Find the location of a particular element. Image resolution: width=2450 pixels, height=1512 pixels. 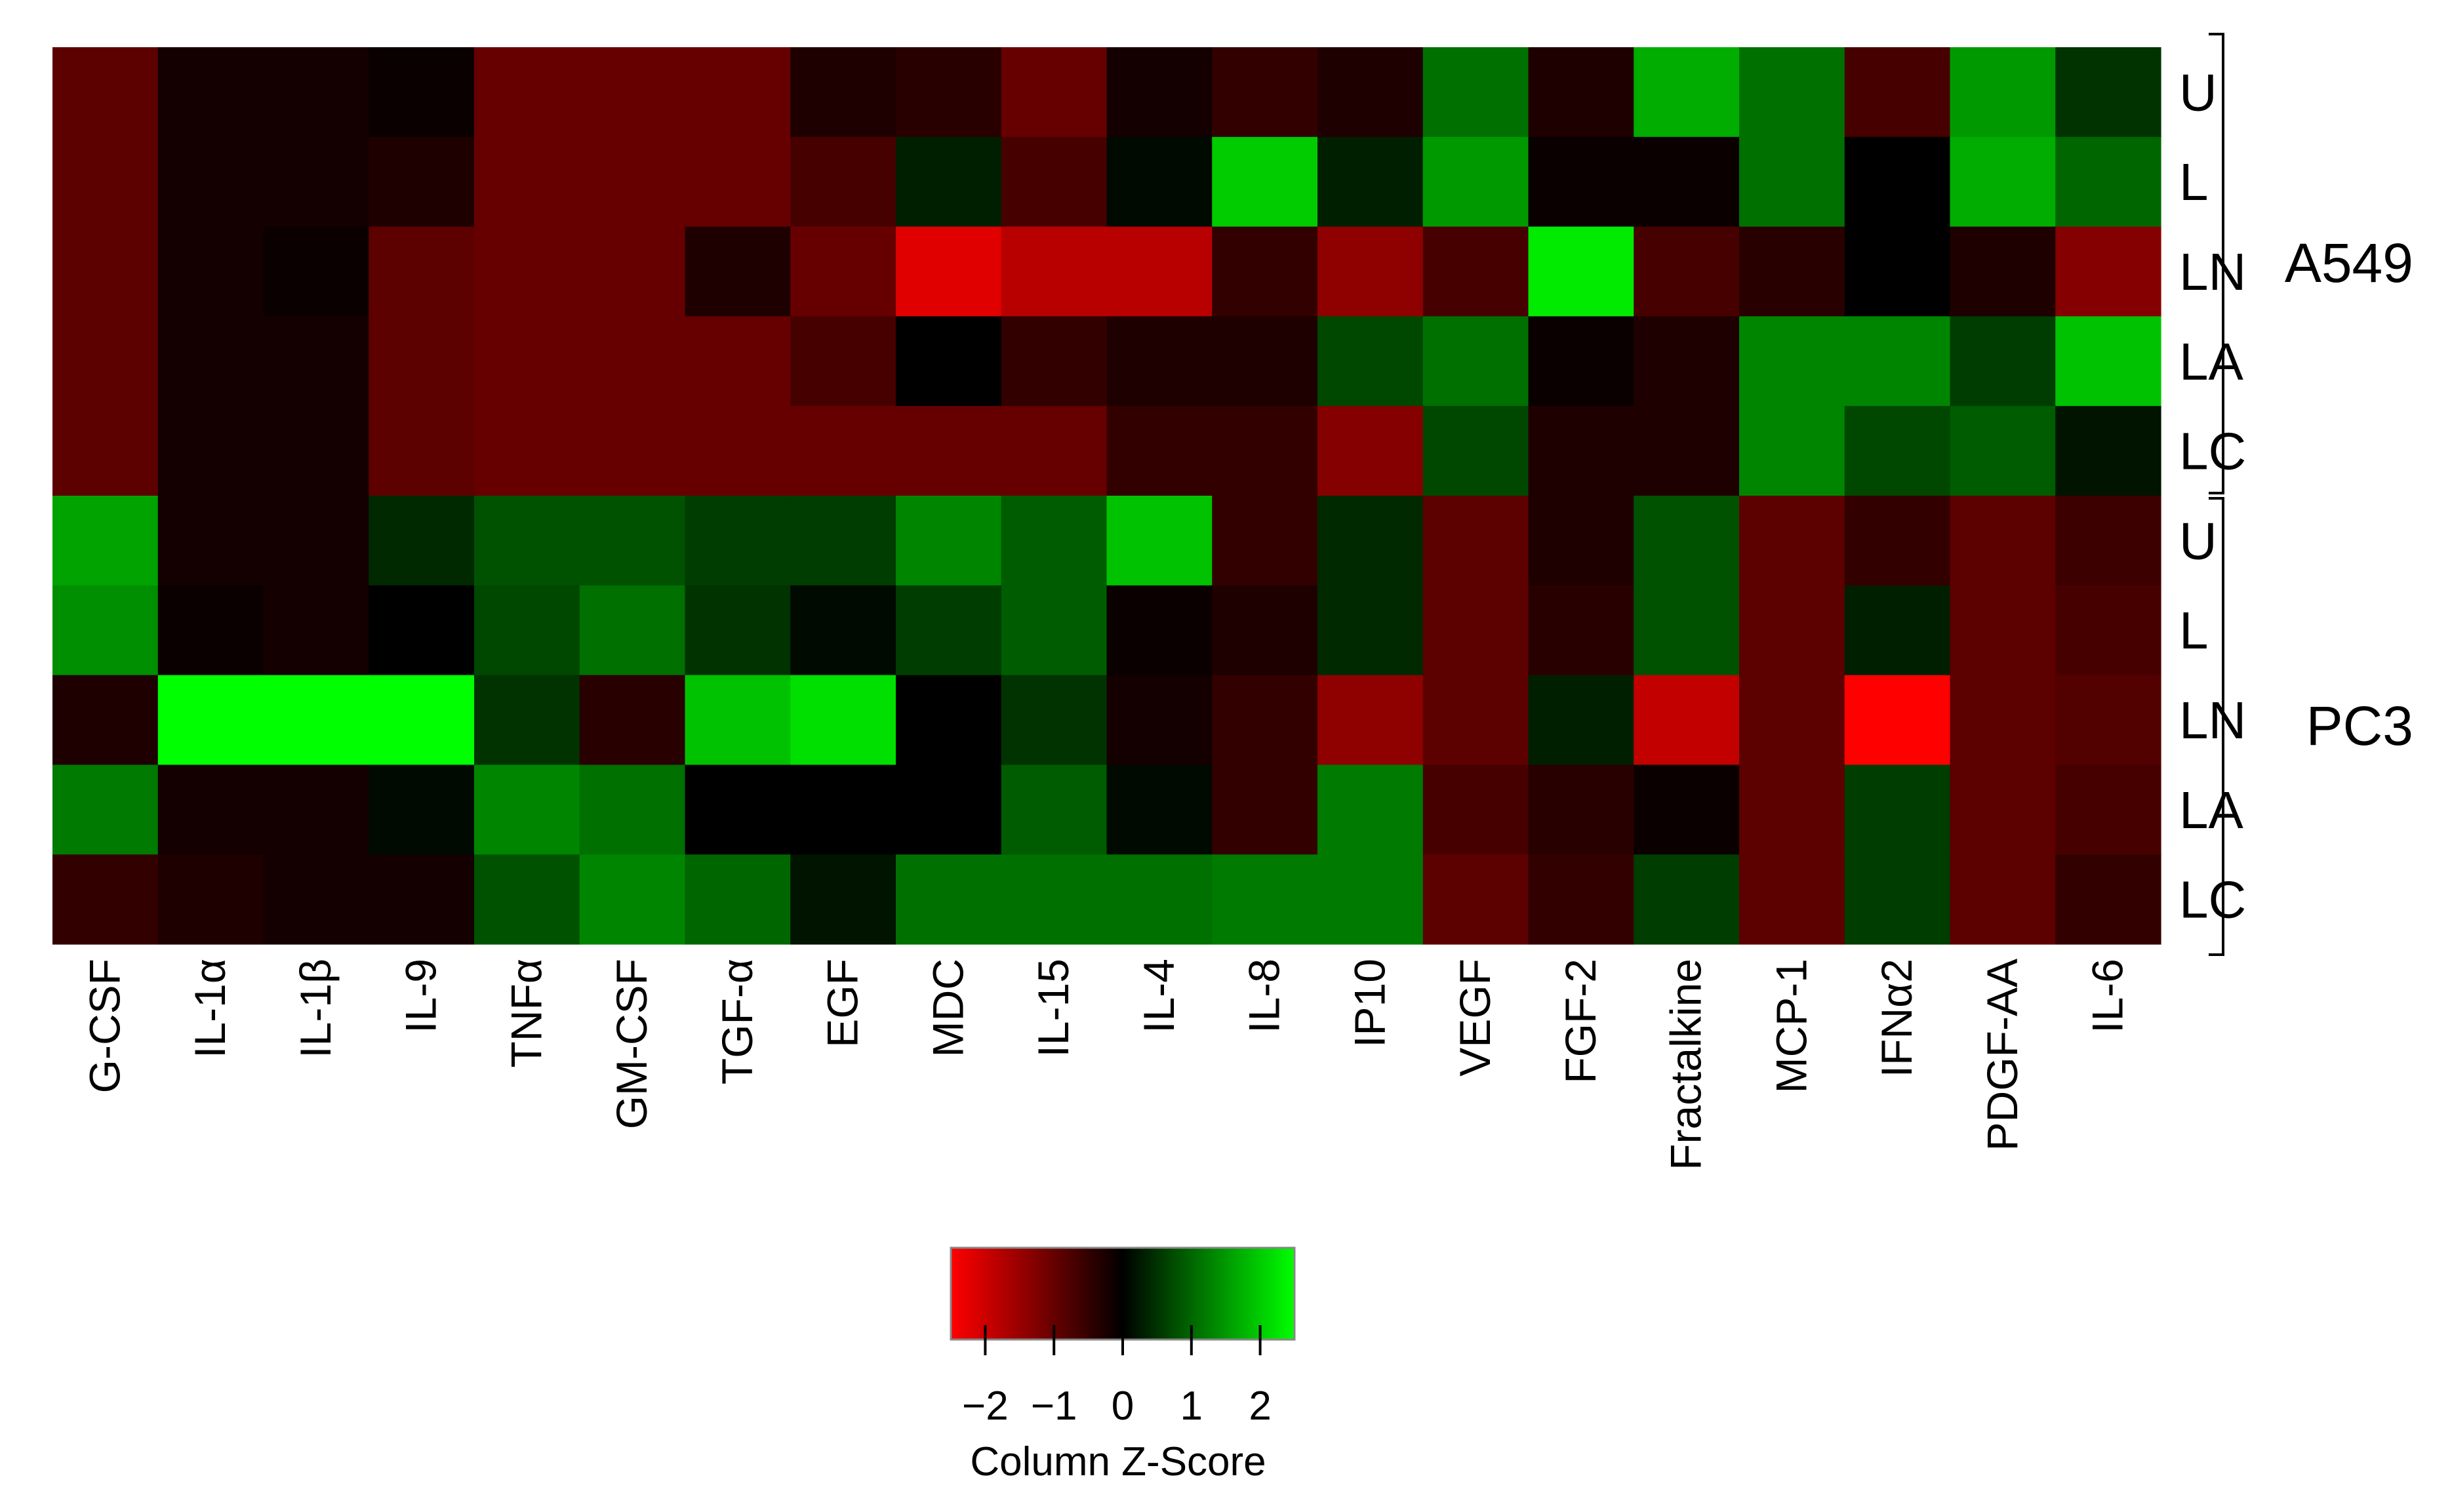

column-label: G-CSF is located at coordinates (104, 1026).